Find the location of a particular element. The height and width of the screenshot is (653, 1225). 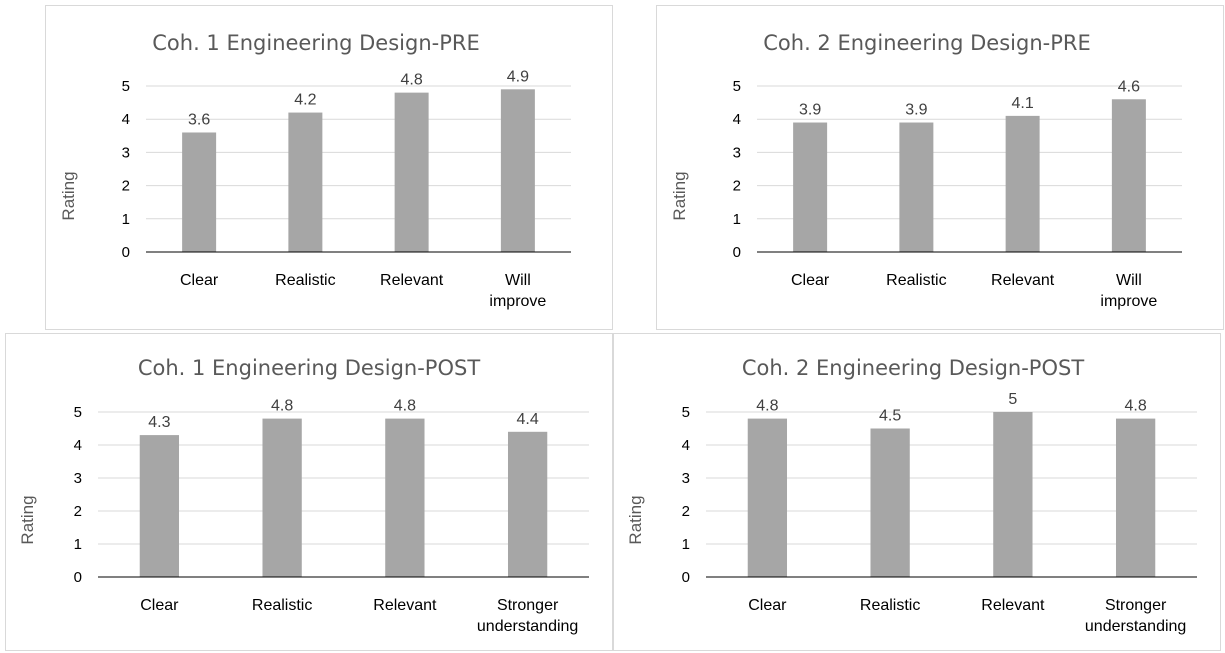

data-label: 4.6 is located at coordinates (1129, 86).